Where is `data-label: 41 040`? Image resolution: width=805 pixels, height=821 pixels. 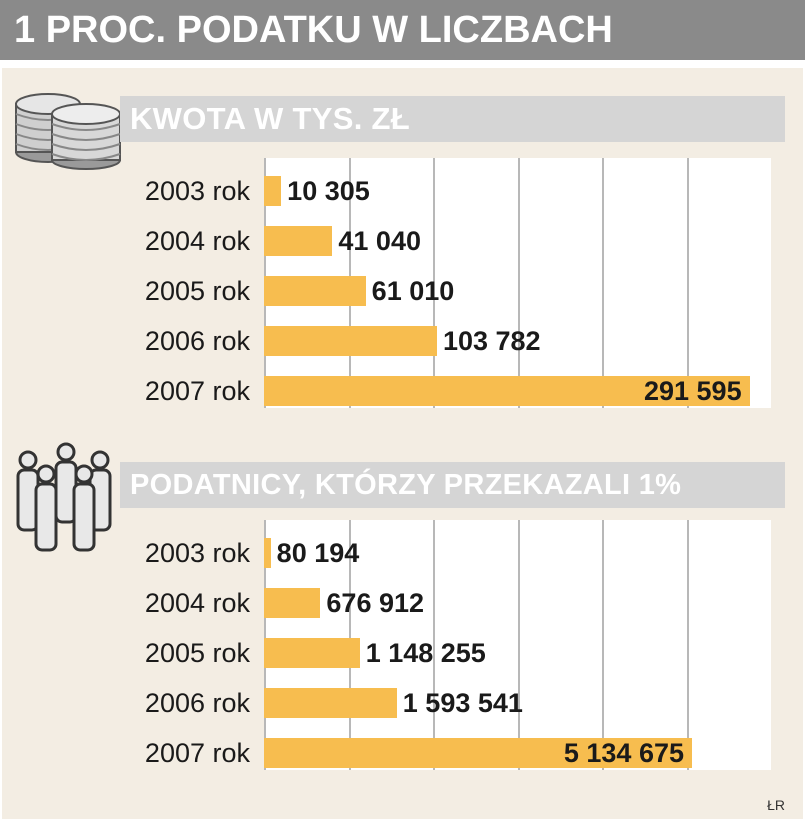 data-label: 41 040 is located at coordinates (379, 241).